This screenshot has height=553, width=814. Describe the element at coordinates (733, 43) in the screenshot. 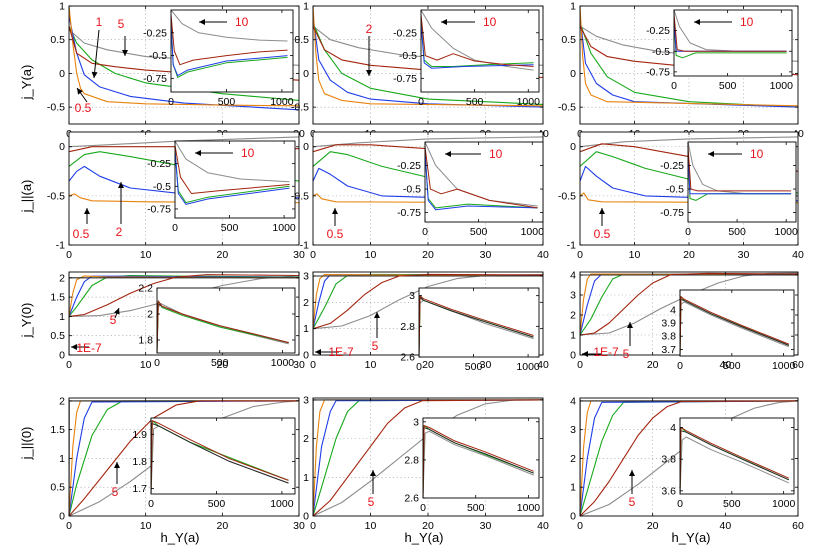

I see `panel-r1-c3-inset-background` at that location.